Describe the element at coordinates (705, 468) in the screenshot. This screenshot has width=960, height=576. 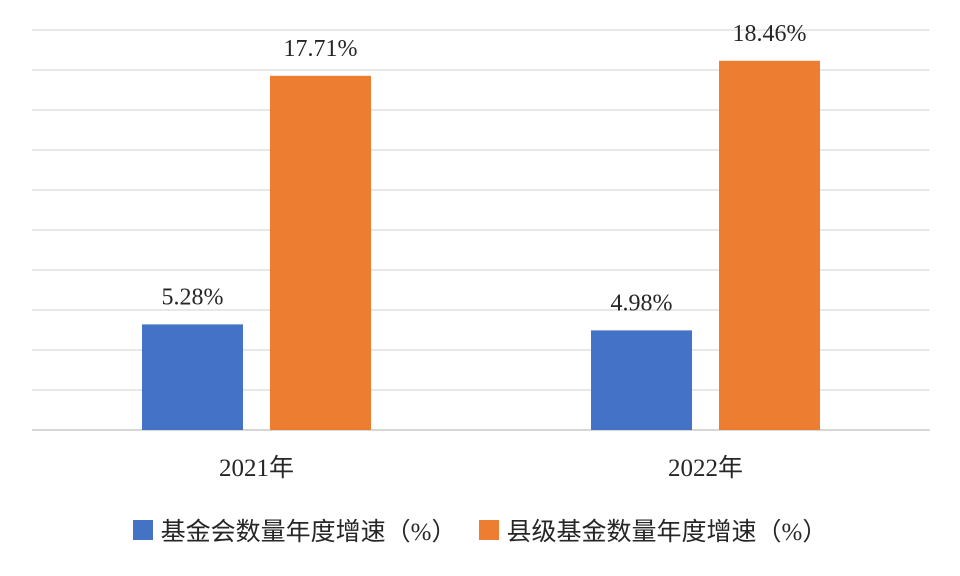
I see `x-tick-label-2: 2022年` at that location.